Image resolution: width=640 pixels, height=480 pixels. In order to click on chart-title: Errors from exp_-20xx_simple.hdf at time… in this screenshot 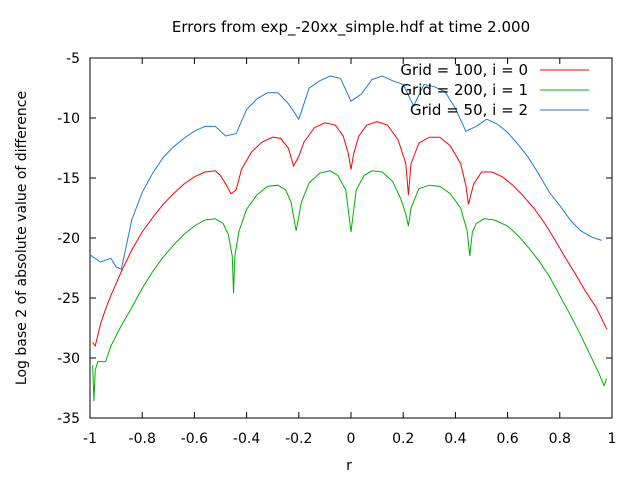, I will do `click(351, 27)`.